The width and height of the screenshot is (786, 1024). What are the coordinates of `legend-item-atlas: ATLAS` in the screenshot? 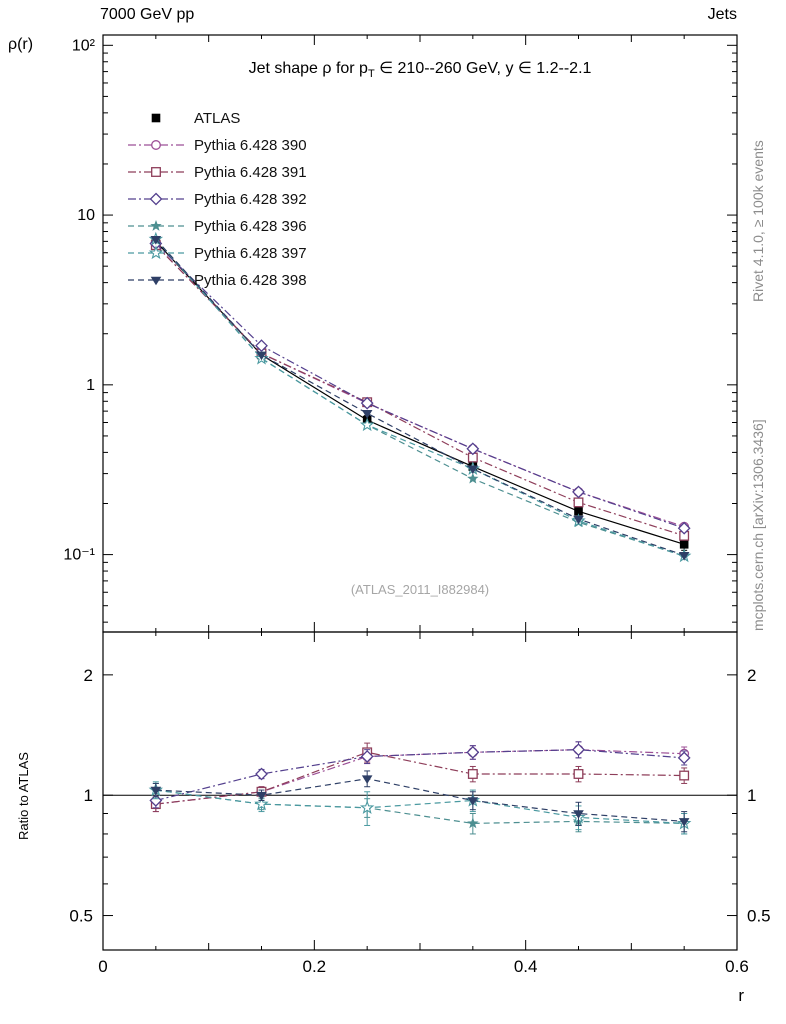 It's located at (195, 118).